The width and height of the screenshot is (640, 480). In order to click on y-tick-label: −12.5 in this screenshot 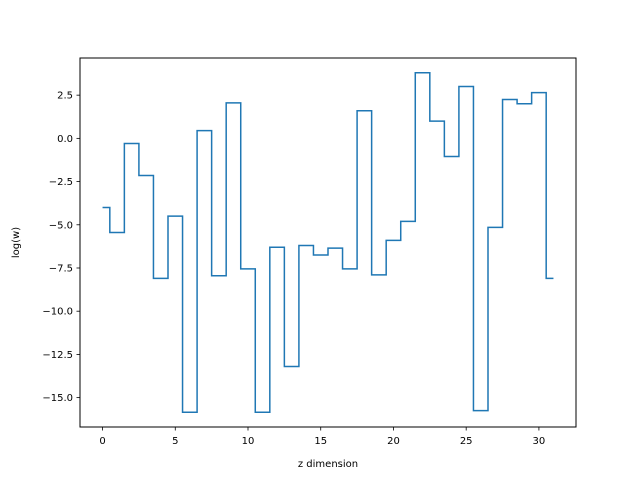, I will do `click(57, 355)`.